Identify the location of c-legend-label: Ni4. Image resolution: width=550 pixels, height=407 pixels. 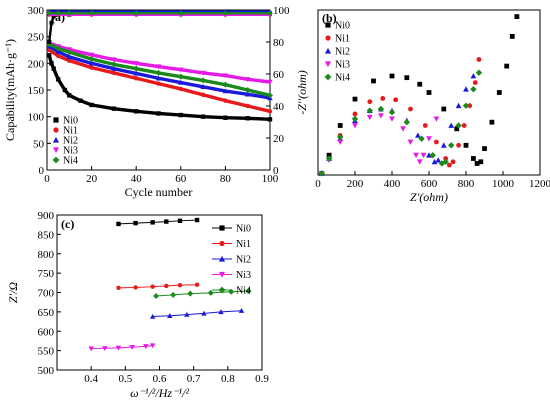
(243, 291).